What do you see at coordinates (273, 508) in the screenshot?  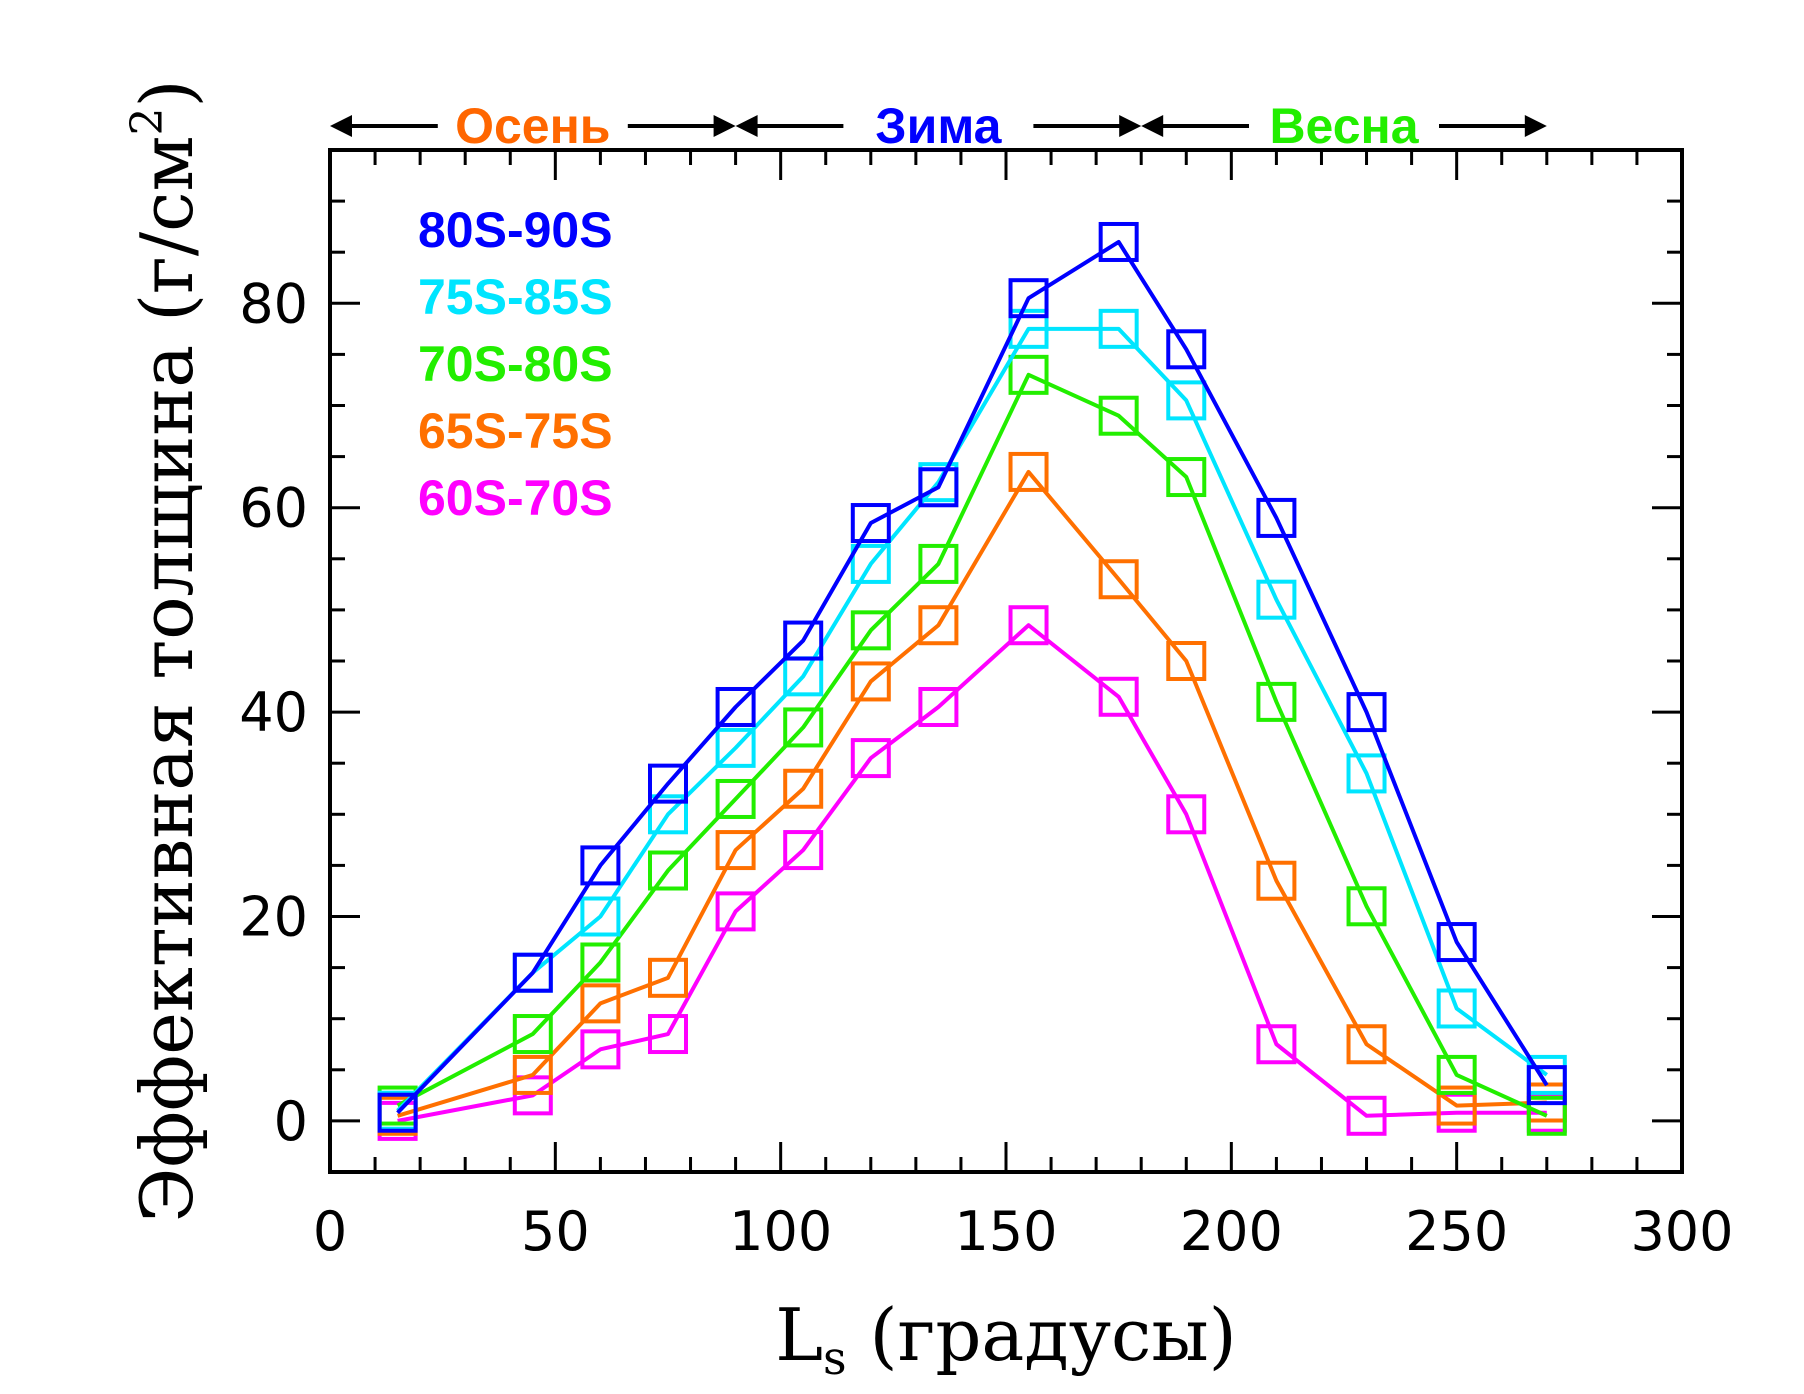 I see `y-tick-label: 60` at bounding box center [273, 508].